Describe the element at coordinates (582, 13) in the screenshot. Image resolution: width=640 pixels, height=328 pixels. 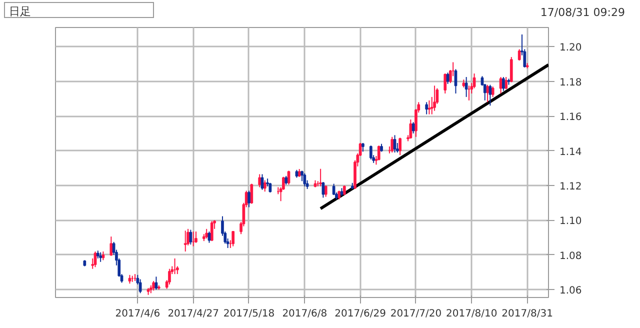
I see `text: 17/08/31 09:29` at that location.